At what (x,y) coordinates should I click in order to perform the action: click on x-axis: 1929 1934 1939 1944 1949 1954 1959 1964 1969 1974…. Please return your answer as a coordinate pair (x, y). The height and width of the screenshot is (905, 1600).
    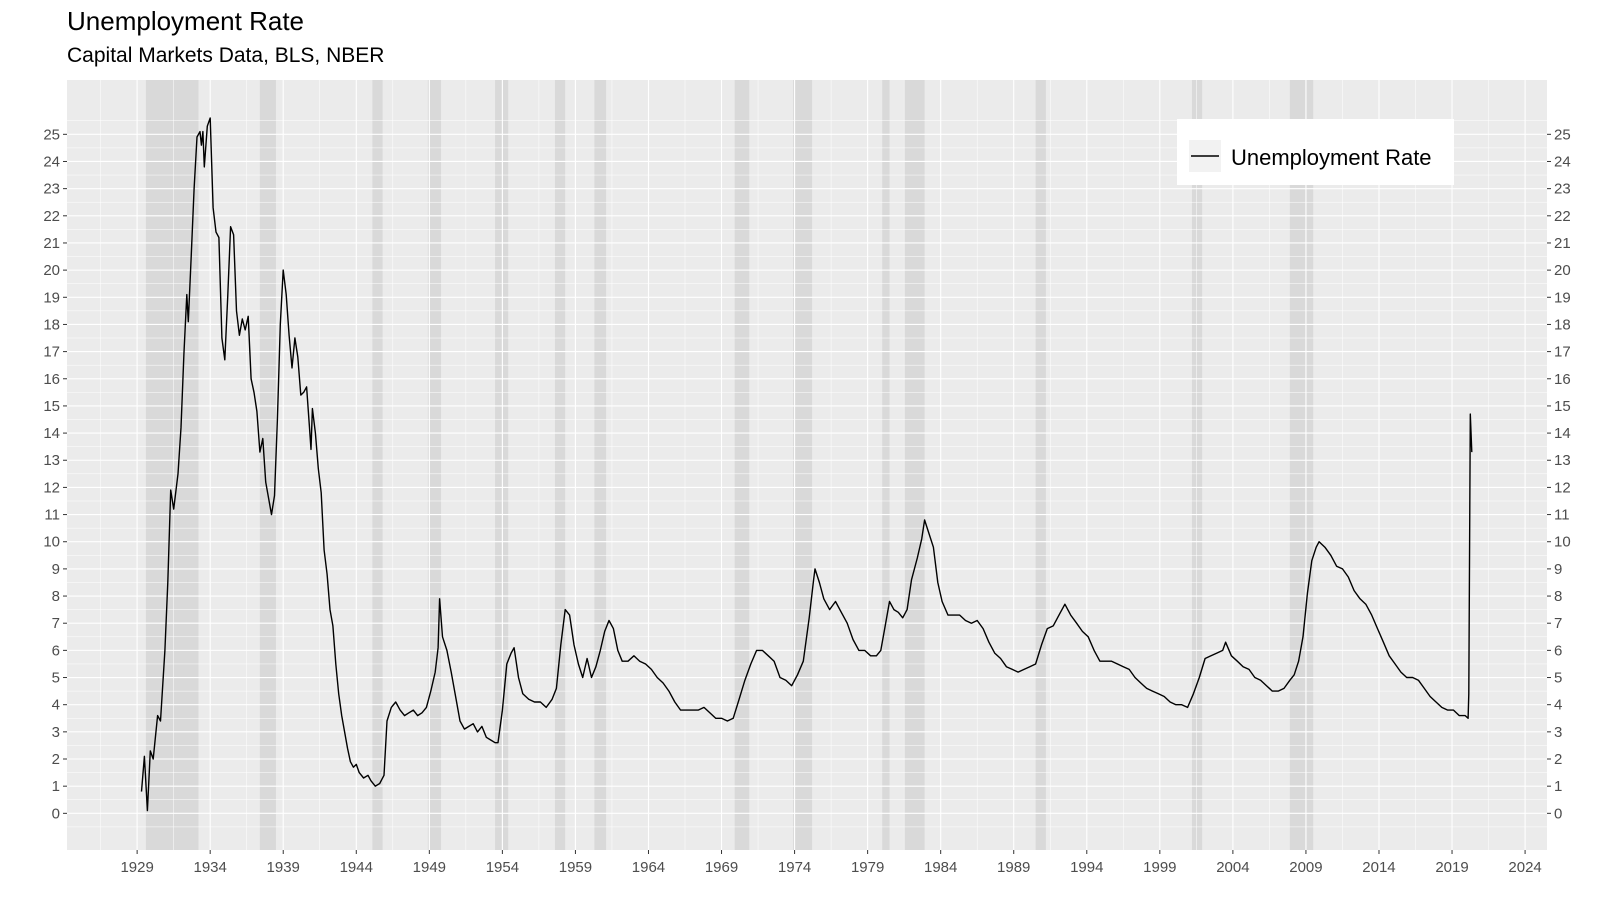
    Looking at the image, I should click on (831, 863).